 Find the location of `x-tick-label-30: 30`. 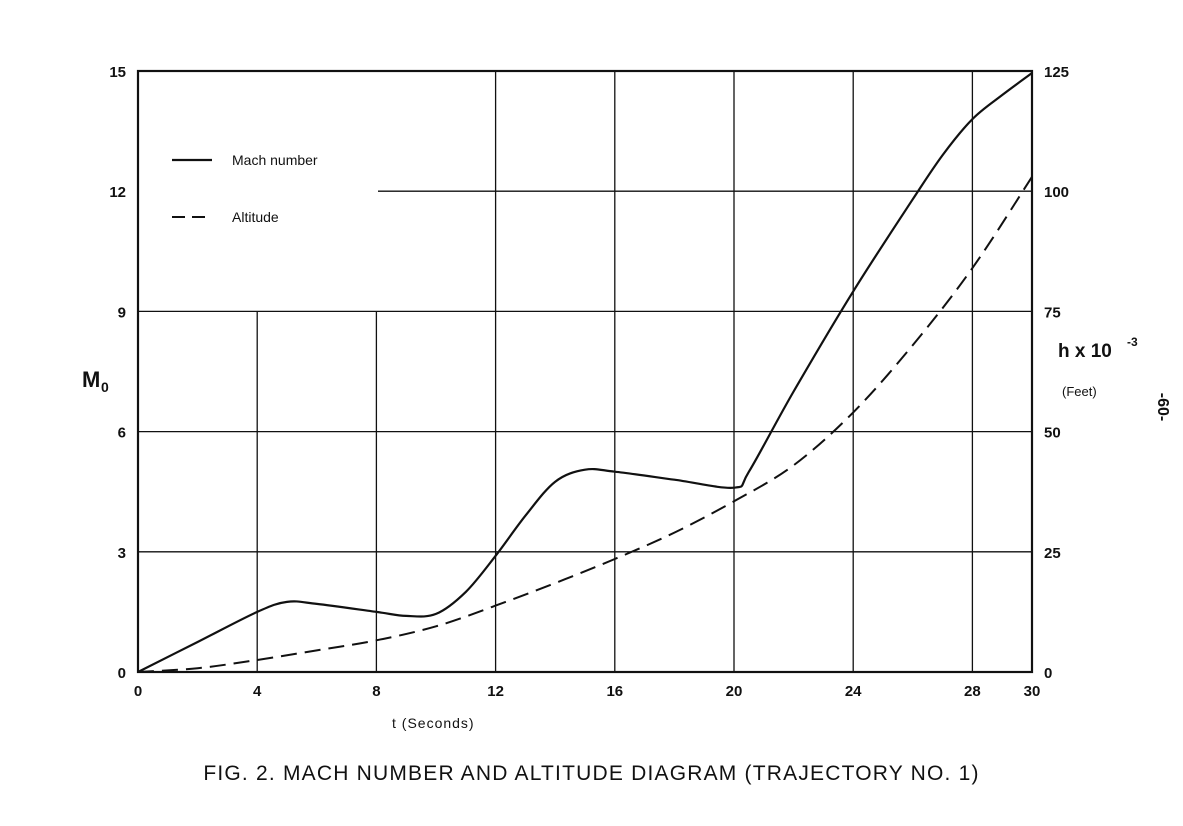

x-tick-label-30: 30 is located at coordinates (1032, 691).